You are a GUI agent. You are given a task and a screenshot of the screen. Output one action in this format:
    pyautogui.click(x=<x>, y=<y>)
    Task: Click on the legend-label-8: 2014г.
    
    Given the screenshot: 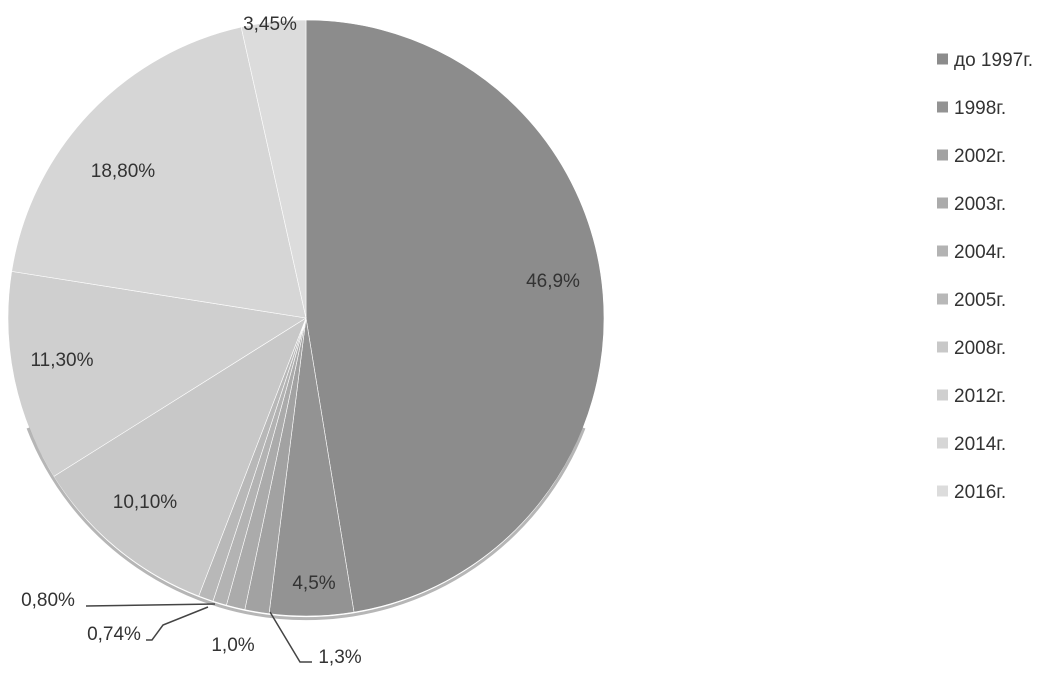 What is the action you would take?
    pyautogui.click(x=980, y=444)
    